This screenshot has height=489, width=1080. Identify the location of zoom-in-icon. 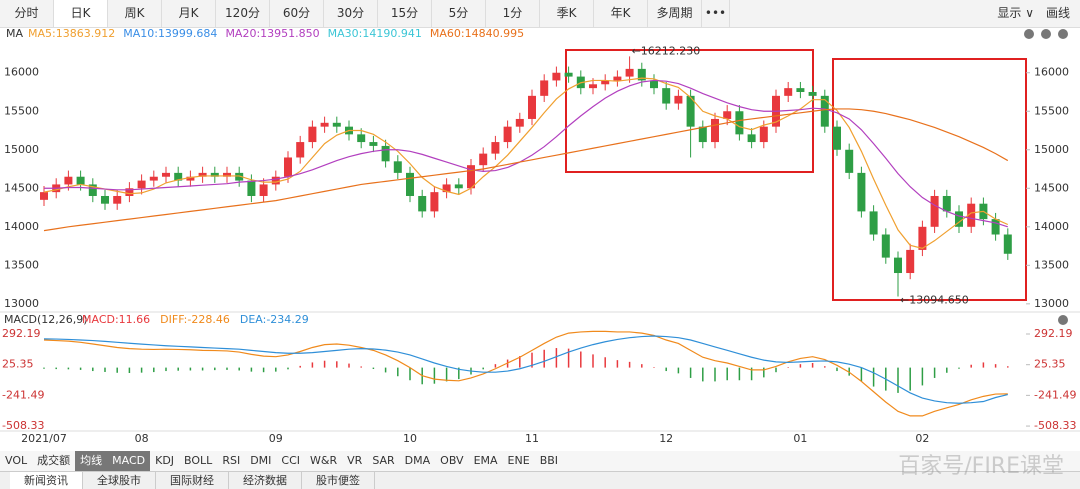
(1029, 34).